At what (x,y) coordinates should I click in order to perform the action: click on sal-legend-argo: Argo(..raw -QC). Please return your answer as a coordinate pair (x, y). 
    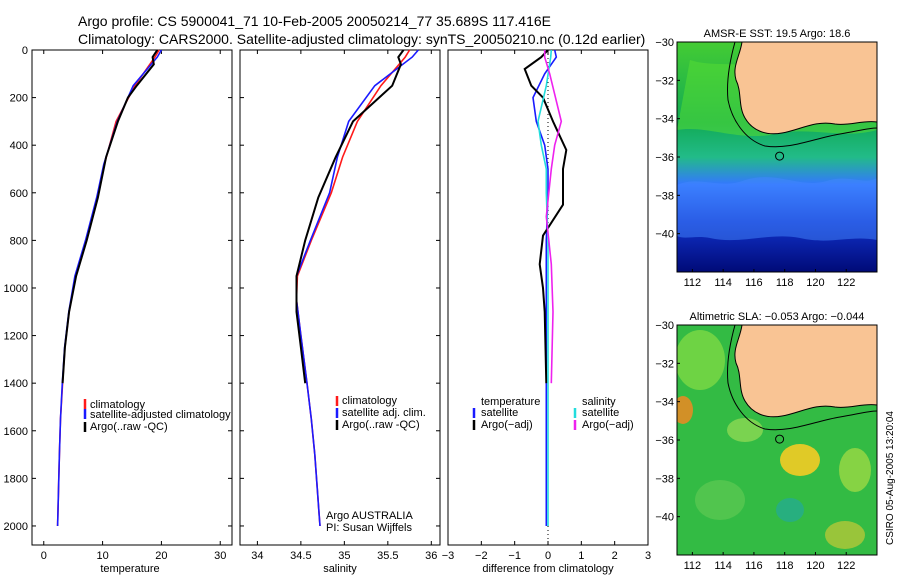
    Looking at the image, I should click on (381, 425).